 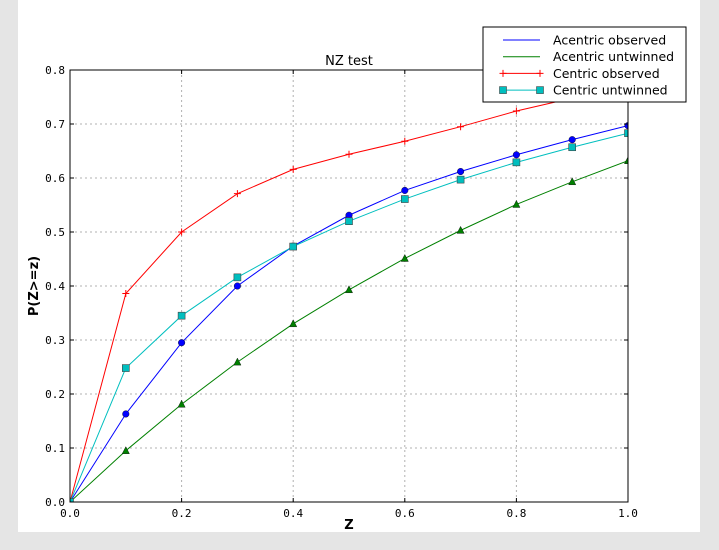 What do you see at coordinates (55, 502) in the screenshot?
I see `y-tick-label: 0.0` at bounding box center [55, 502].